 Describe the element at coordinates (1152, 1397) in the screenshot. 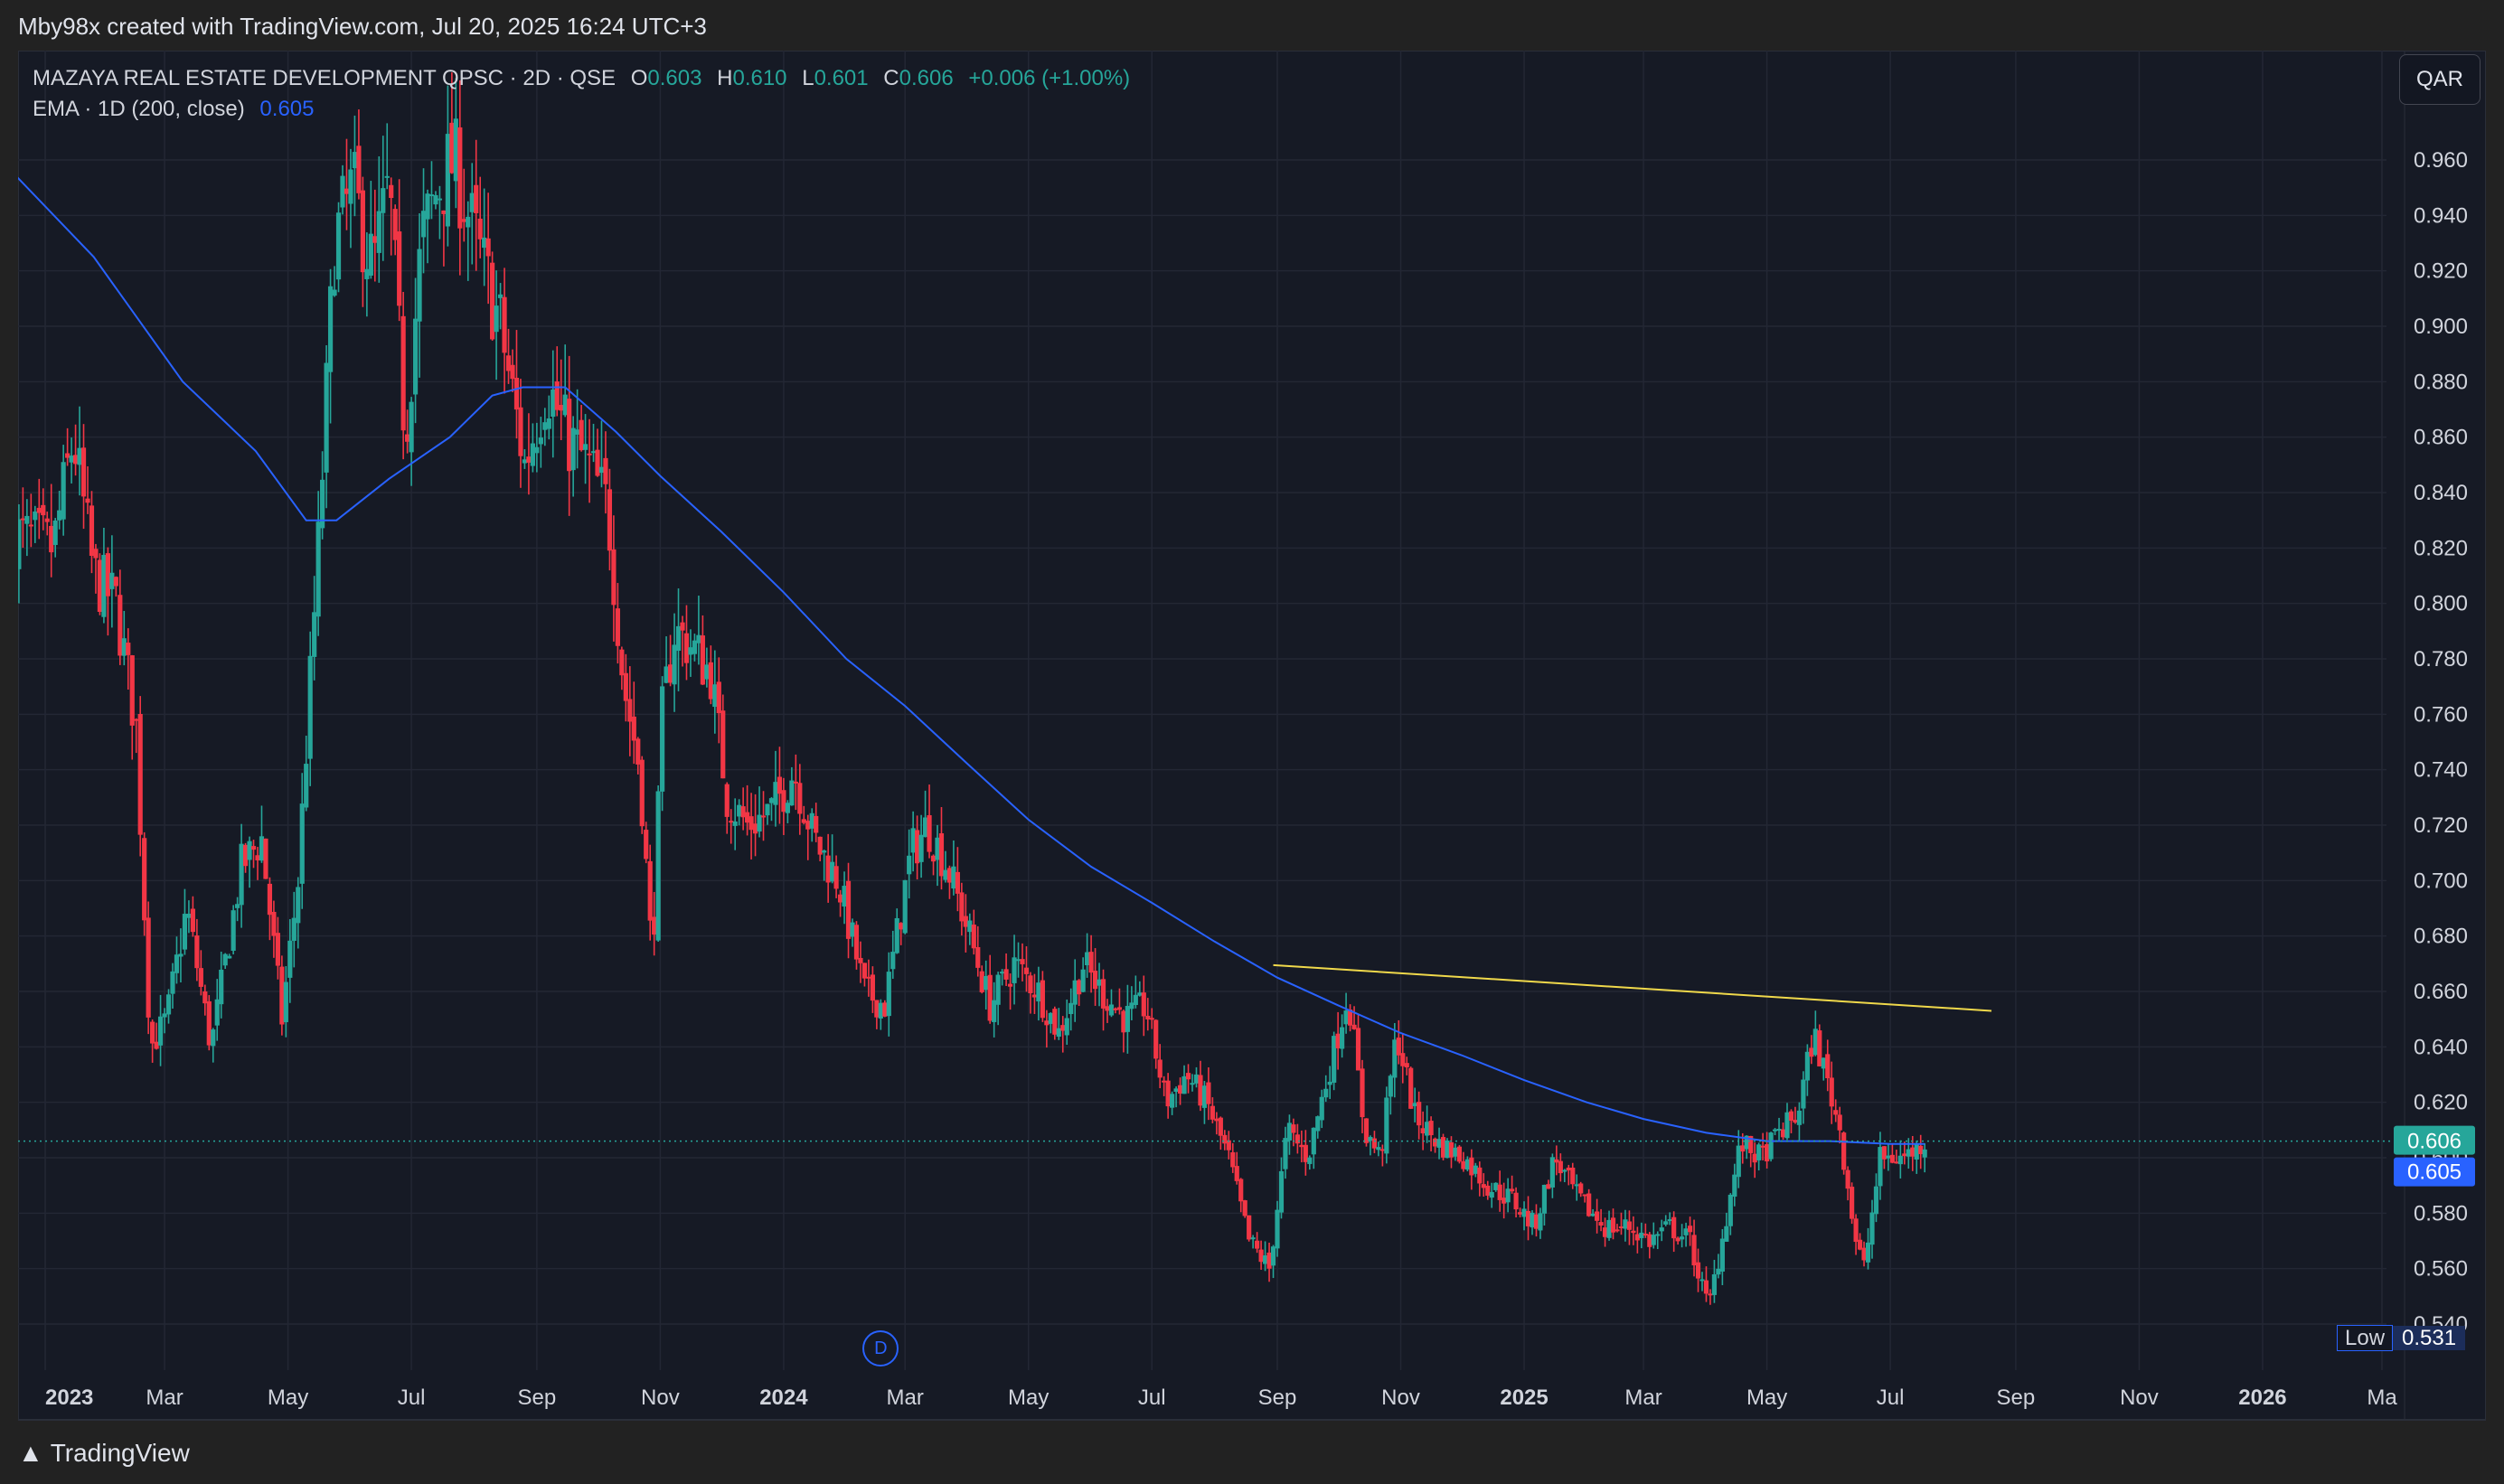

I see `x-tick-label: Jul` at that location.